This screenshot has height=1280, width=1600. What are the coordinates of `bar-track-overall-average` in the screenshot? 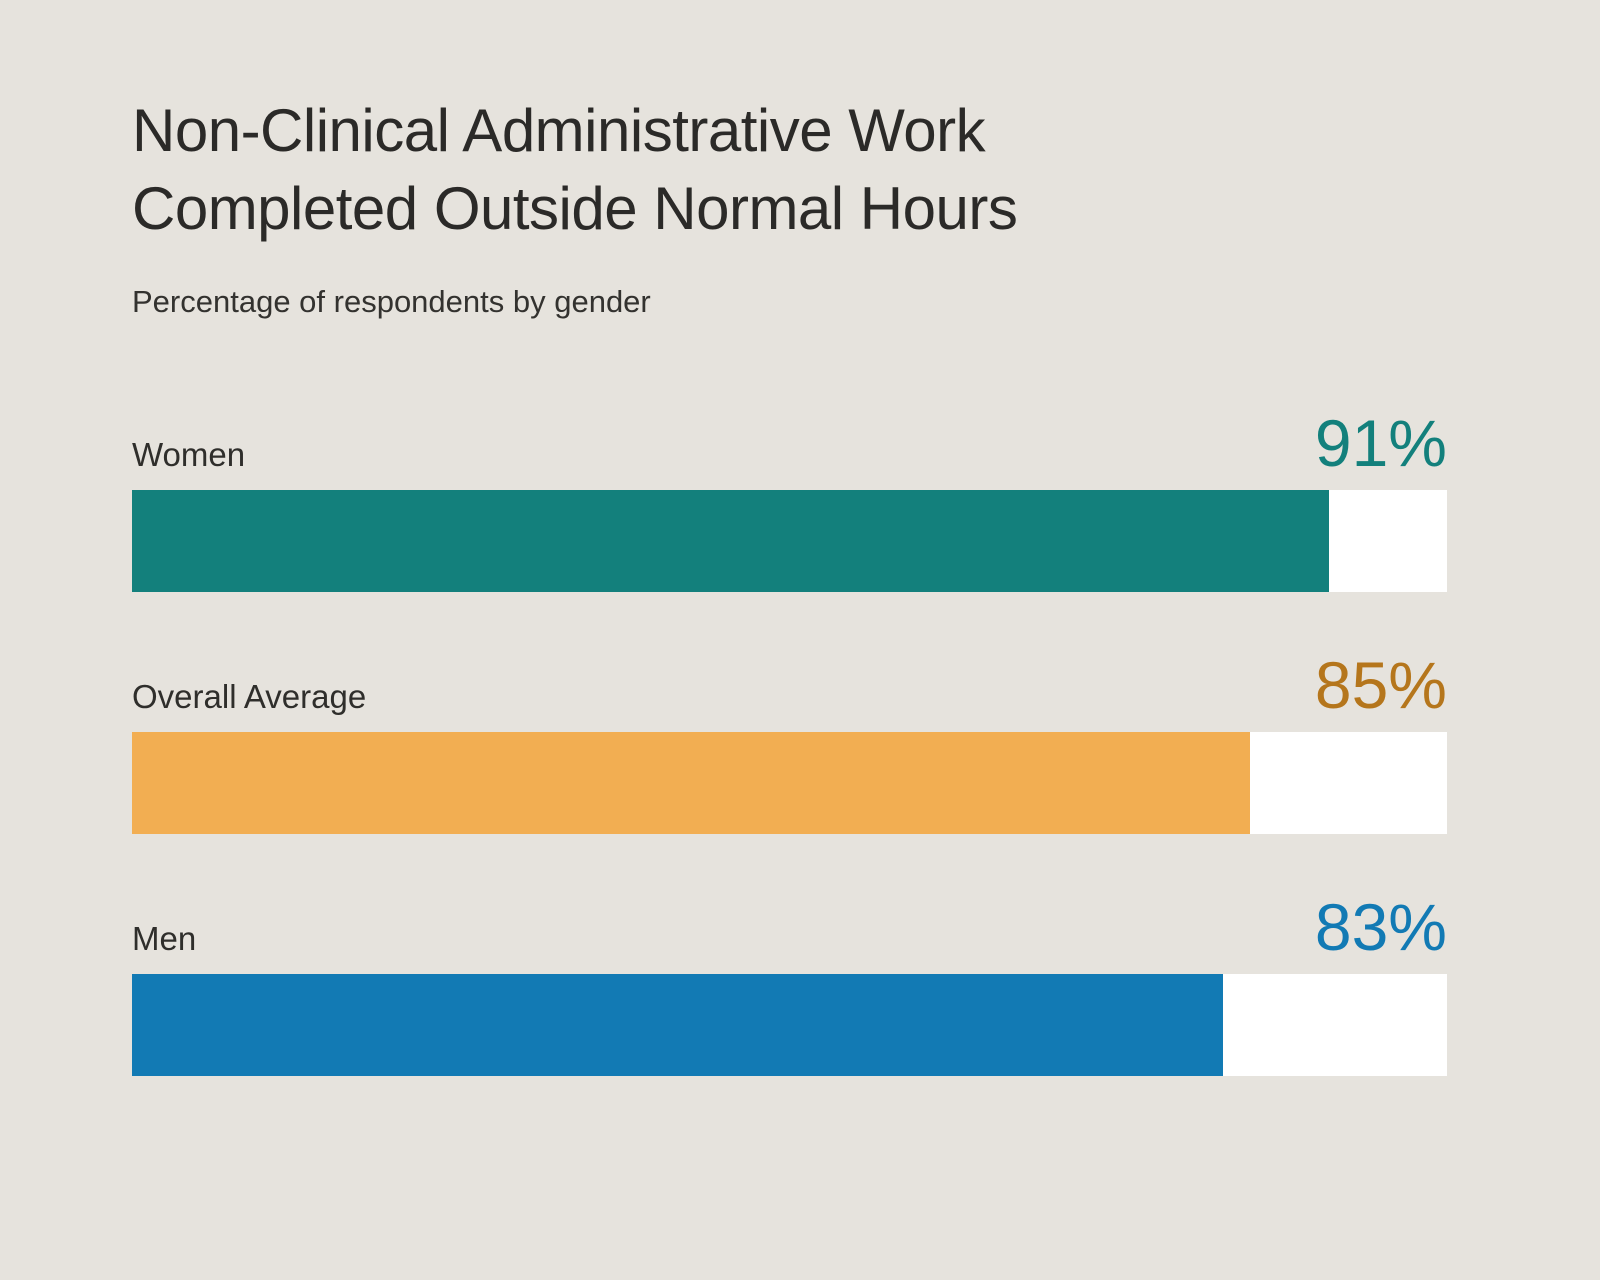 It's located at (789, 783).